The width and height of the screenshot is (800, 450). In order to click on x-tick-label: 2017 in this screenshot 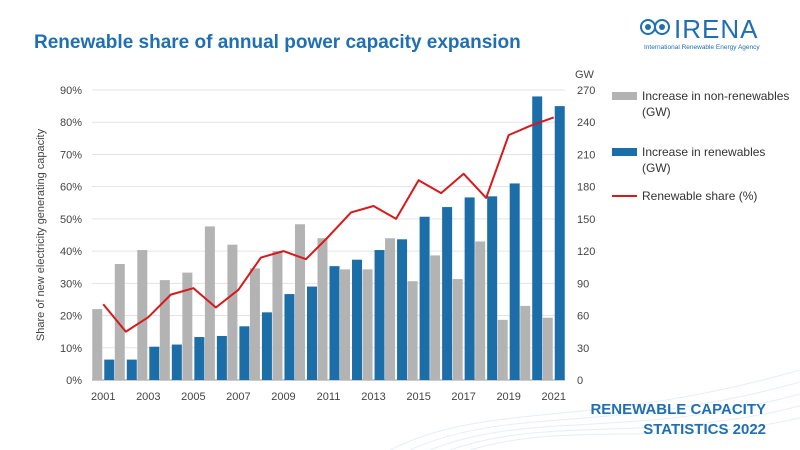, I will do `click(463, 397)`.